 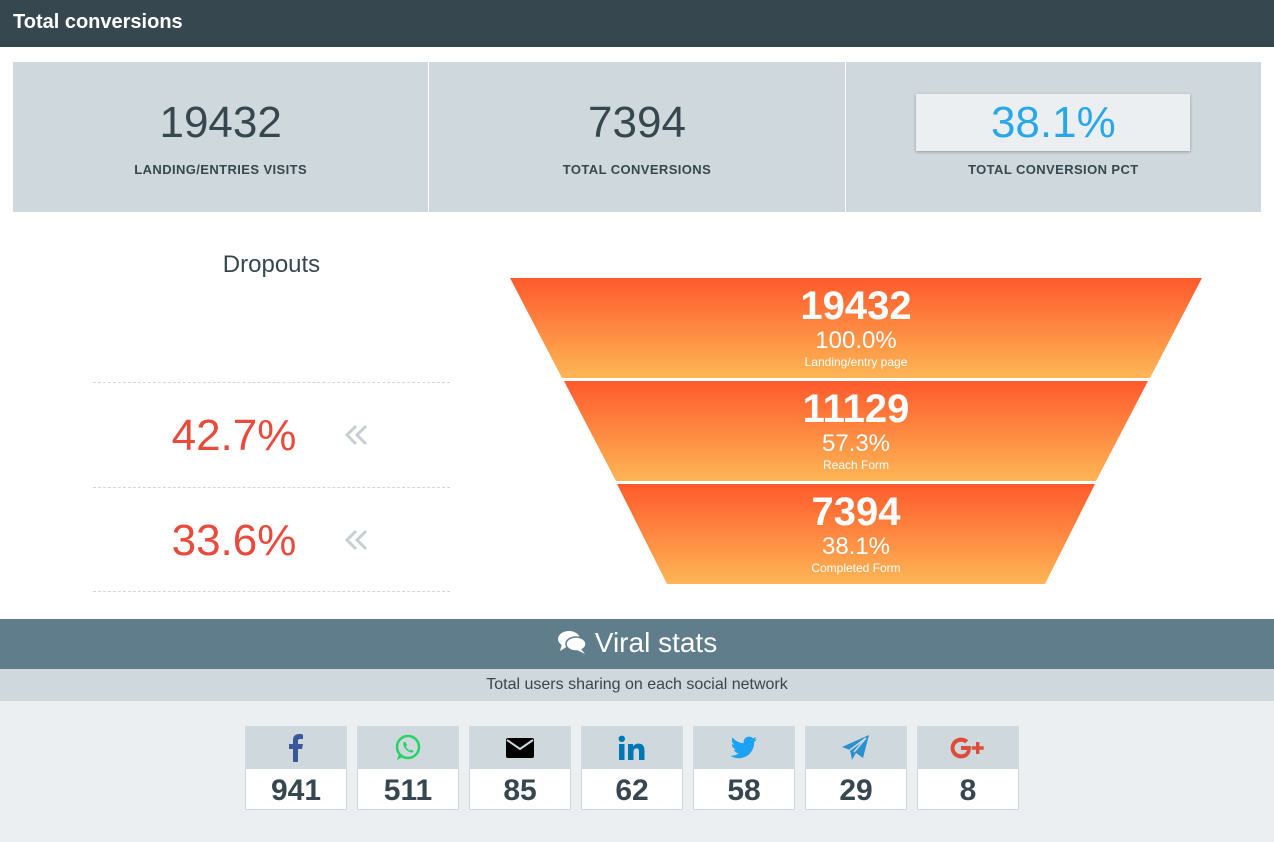 I want to click on dropout-row: 33.6%, so click(x=271, y=539).